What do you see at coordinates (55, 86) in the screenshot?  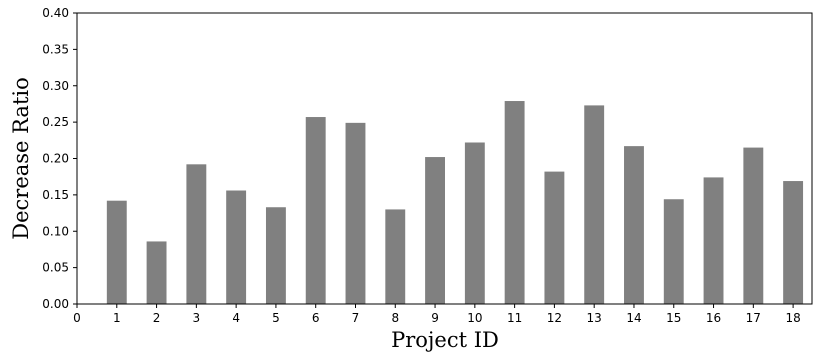 I see `y-tick-label: 0.30` at bounding box center [55, 86].